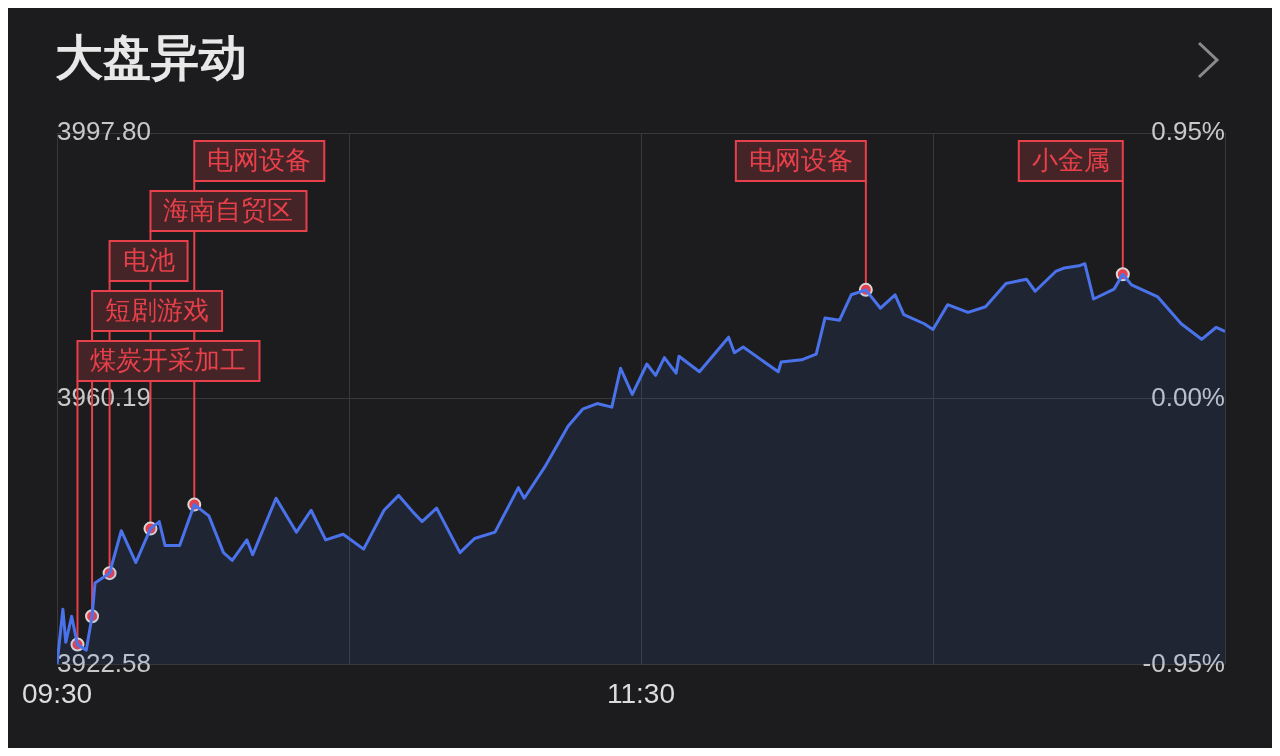 This screenshot has width=1280, height=756. What do you see at coordinates (157, 310) in the screenshot?
I see `annotation: 短剧游戏` at bounding box center [157, 310].